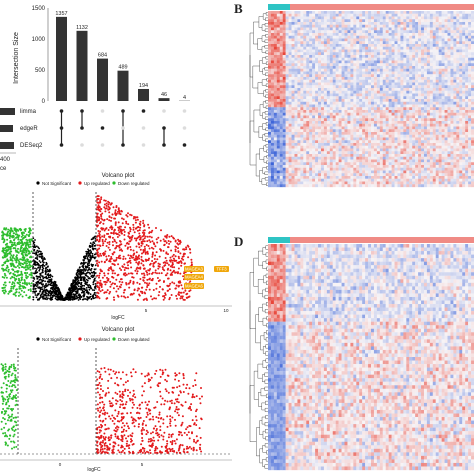 This screenshot has height=474, width=474. Describe the element at coordinates (82, 111) in the screenshot. I see `upset-matrix-dot-active` at that location.